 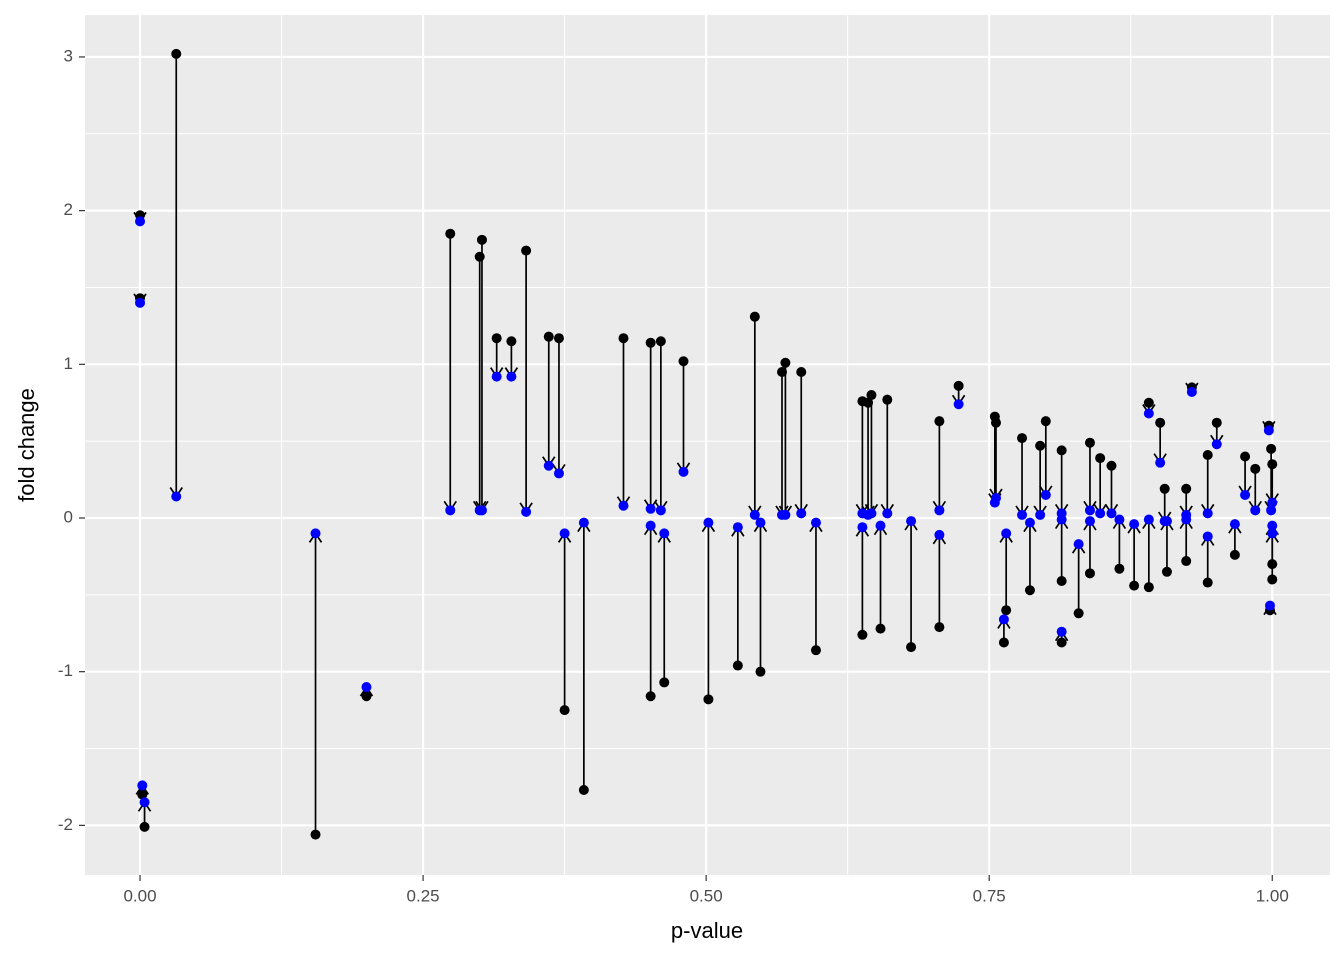 I want to click on y-tick-label: 0, so click(x=68, y=516).